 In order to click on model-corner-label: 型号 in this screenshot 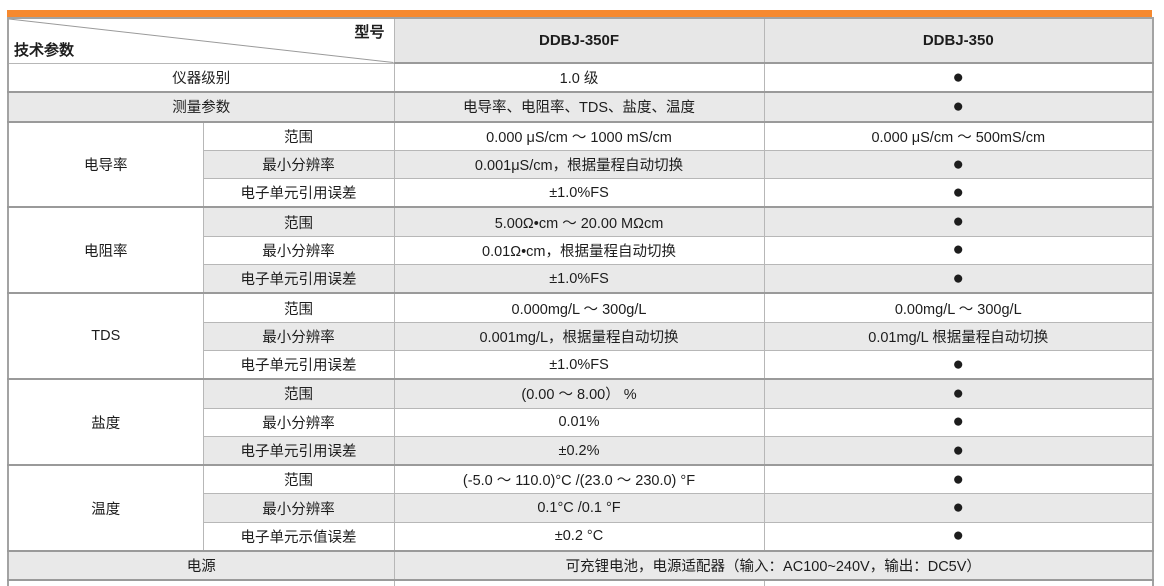, I will do `click(369, 32)`.